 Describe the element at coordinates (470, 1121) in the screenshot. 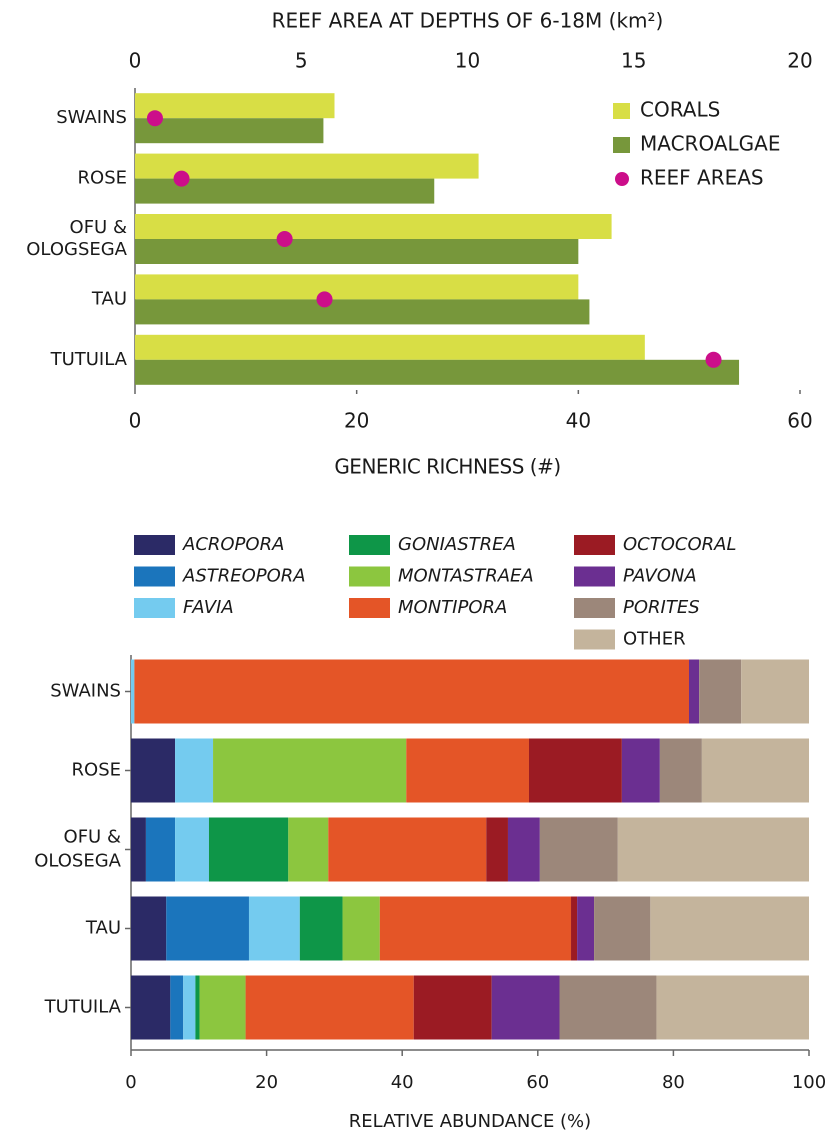

I see `x-axis-title: RELATIVE ABUNDANCE (%)` at that location.